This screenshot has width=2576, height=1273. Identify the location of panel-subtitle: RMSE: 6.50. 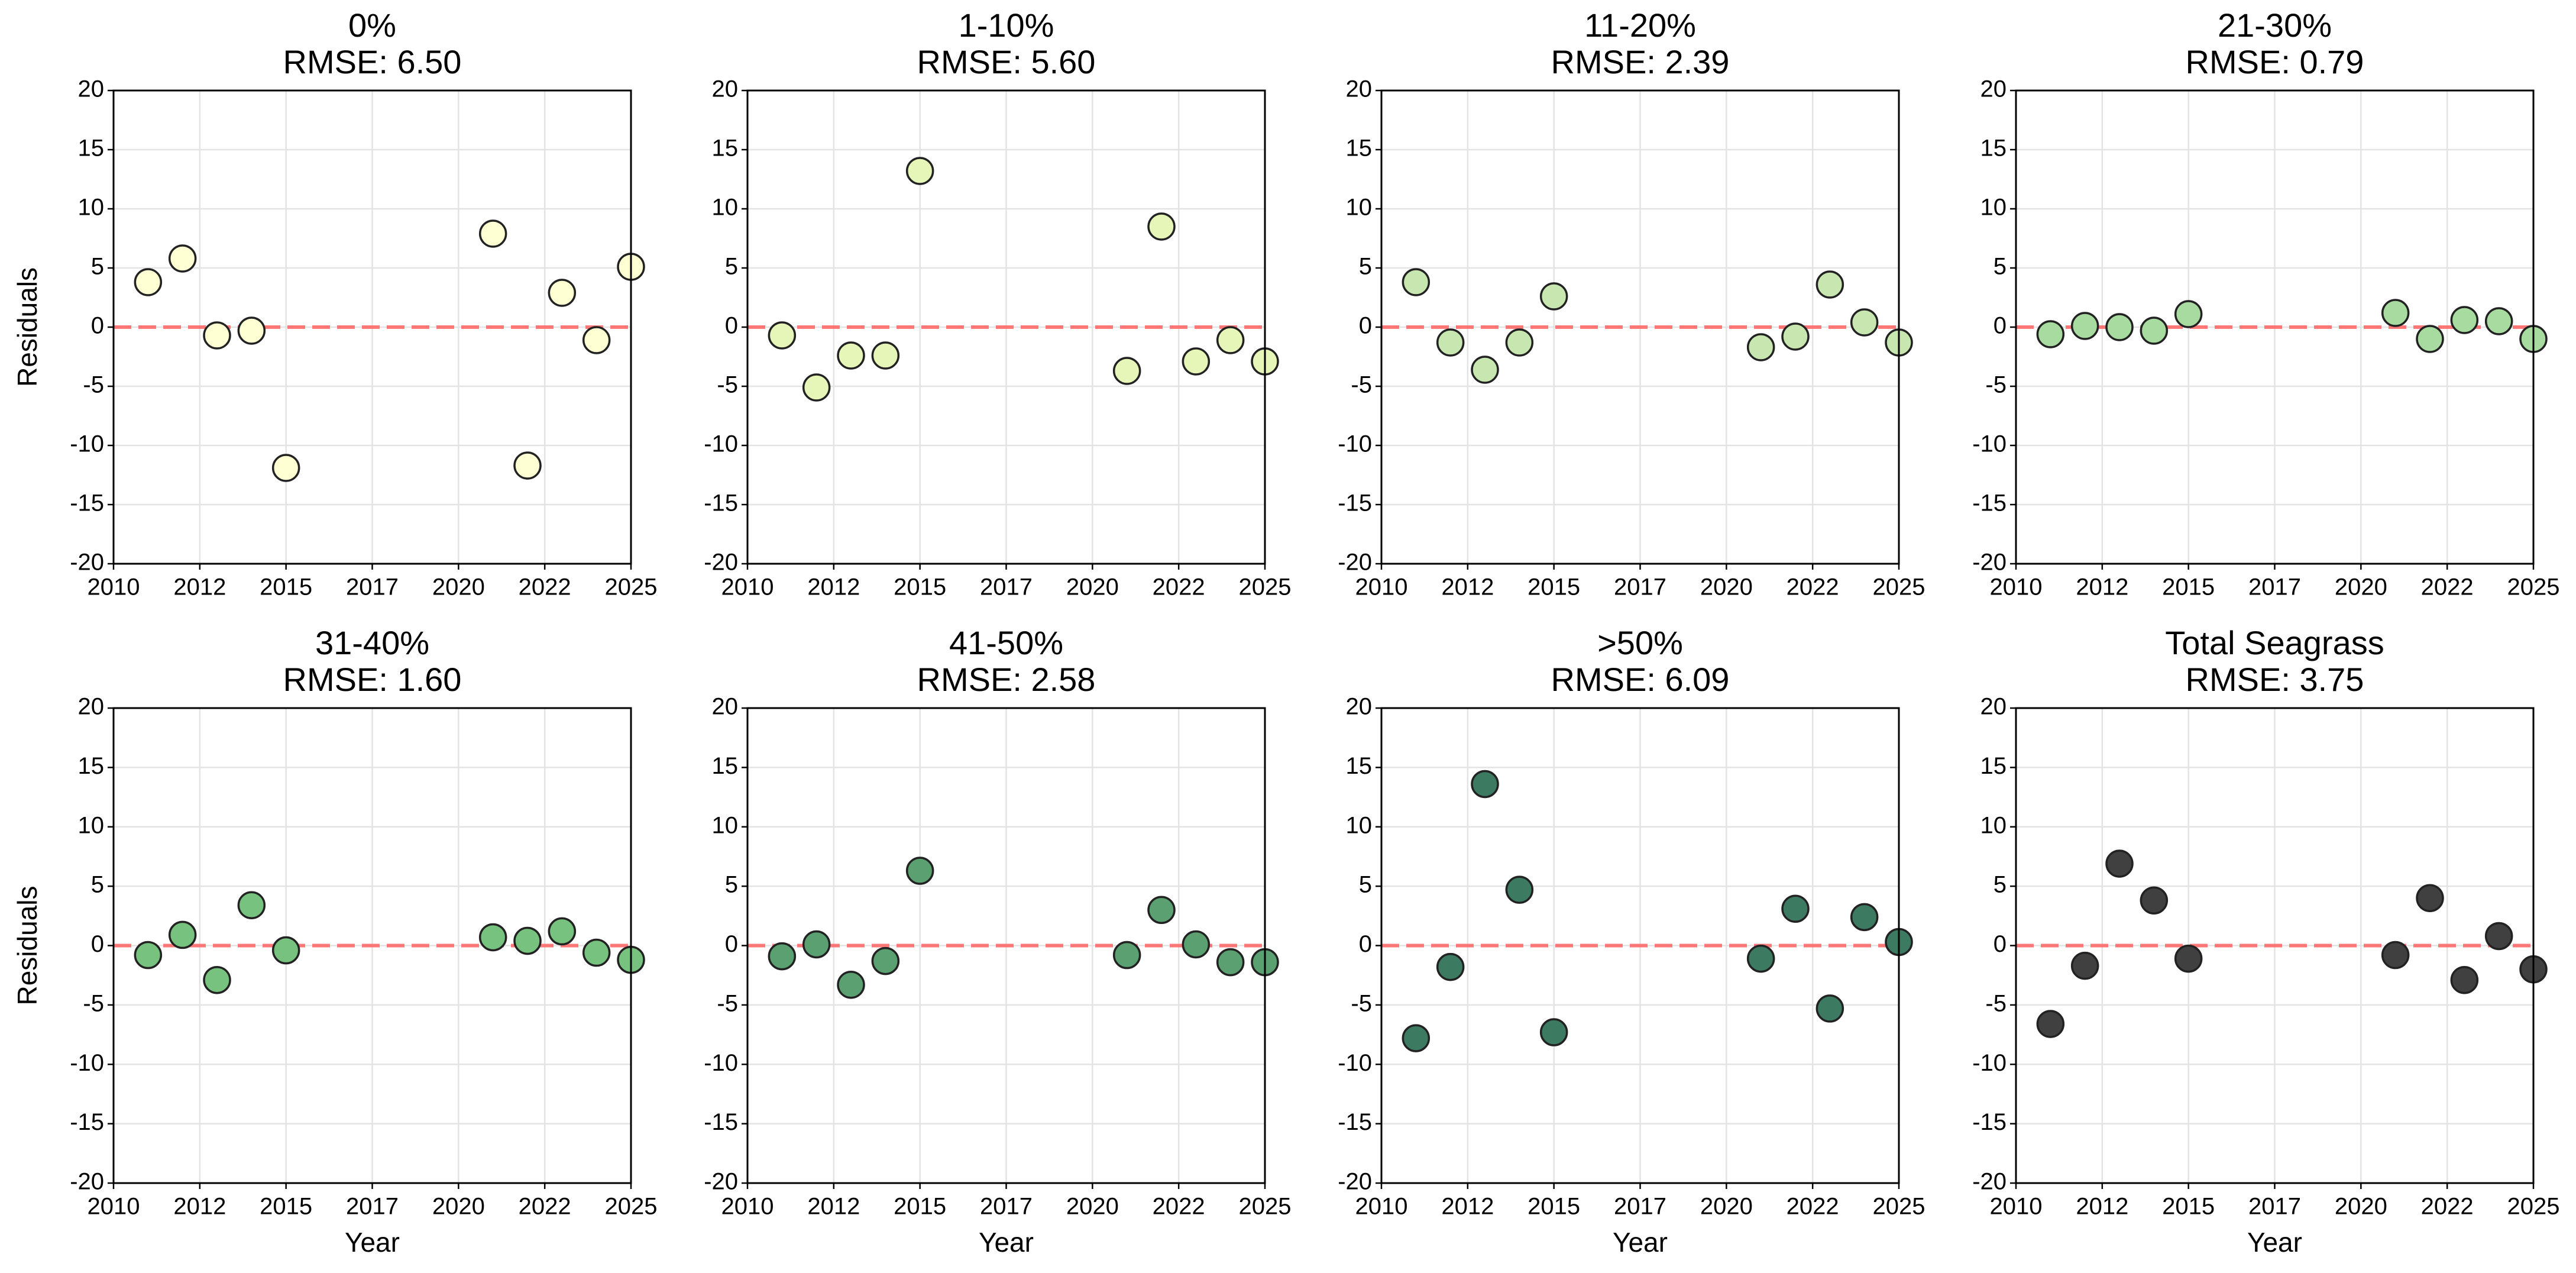
(373, 61).